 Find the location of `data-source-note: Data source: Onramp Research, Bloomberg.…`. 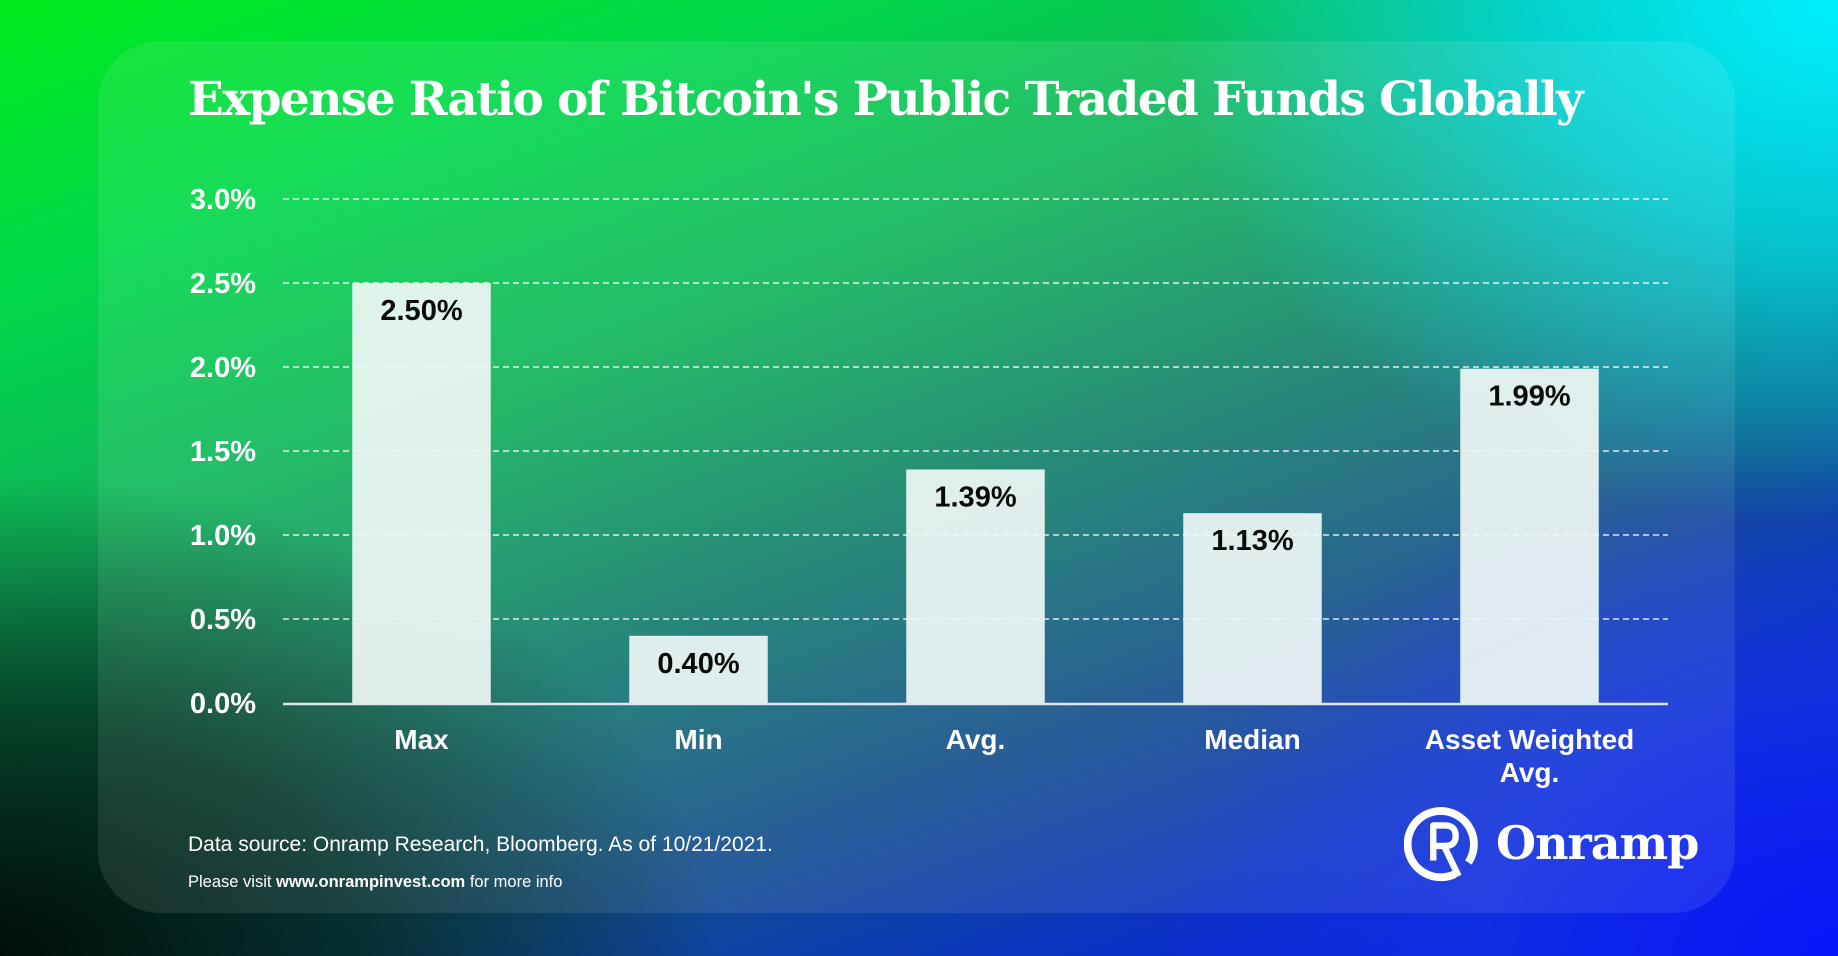

data-source-note: Data source: Onramp Research, Bloomberg.… is located at coordinates (480, 844).